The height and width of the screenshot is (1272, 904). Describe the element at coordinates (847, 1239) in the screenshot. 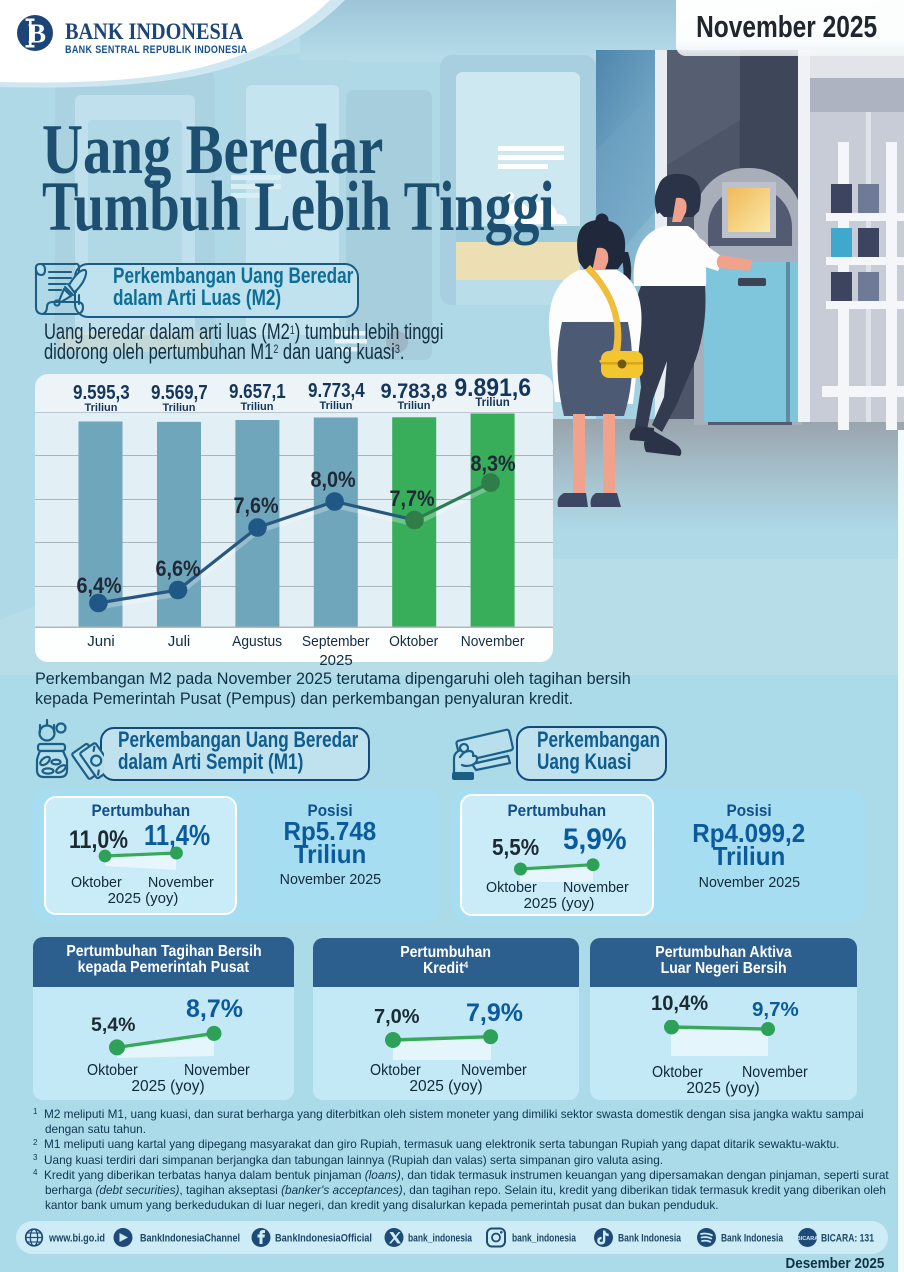

I see `svg-text: BICARA: 131` at that location.